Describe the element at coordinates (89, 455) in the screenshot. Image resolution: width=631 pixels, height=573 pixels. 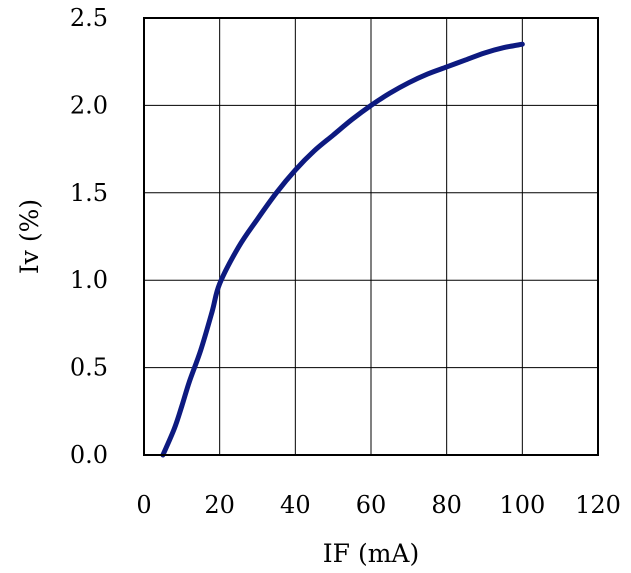
I see `y-tick-label: 0.0` at that location.